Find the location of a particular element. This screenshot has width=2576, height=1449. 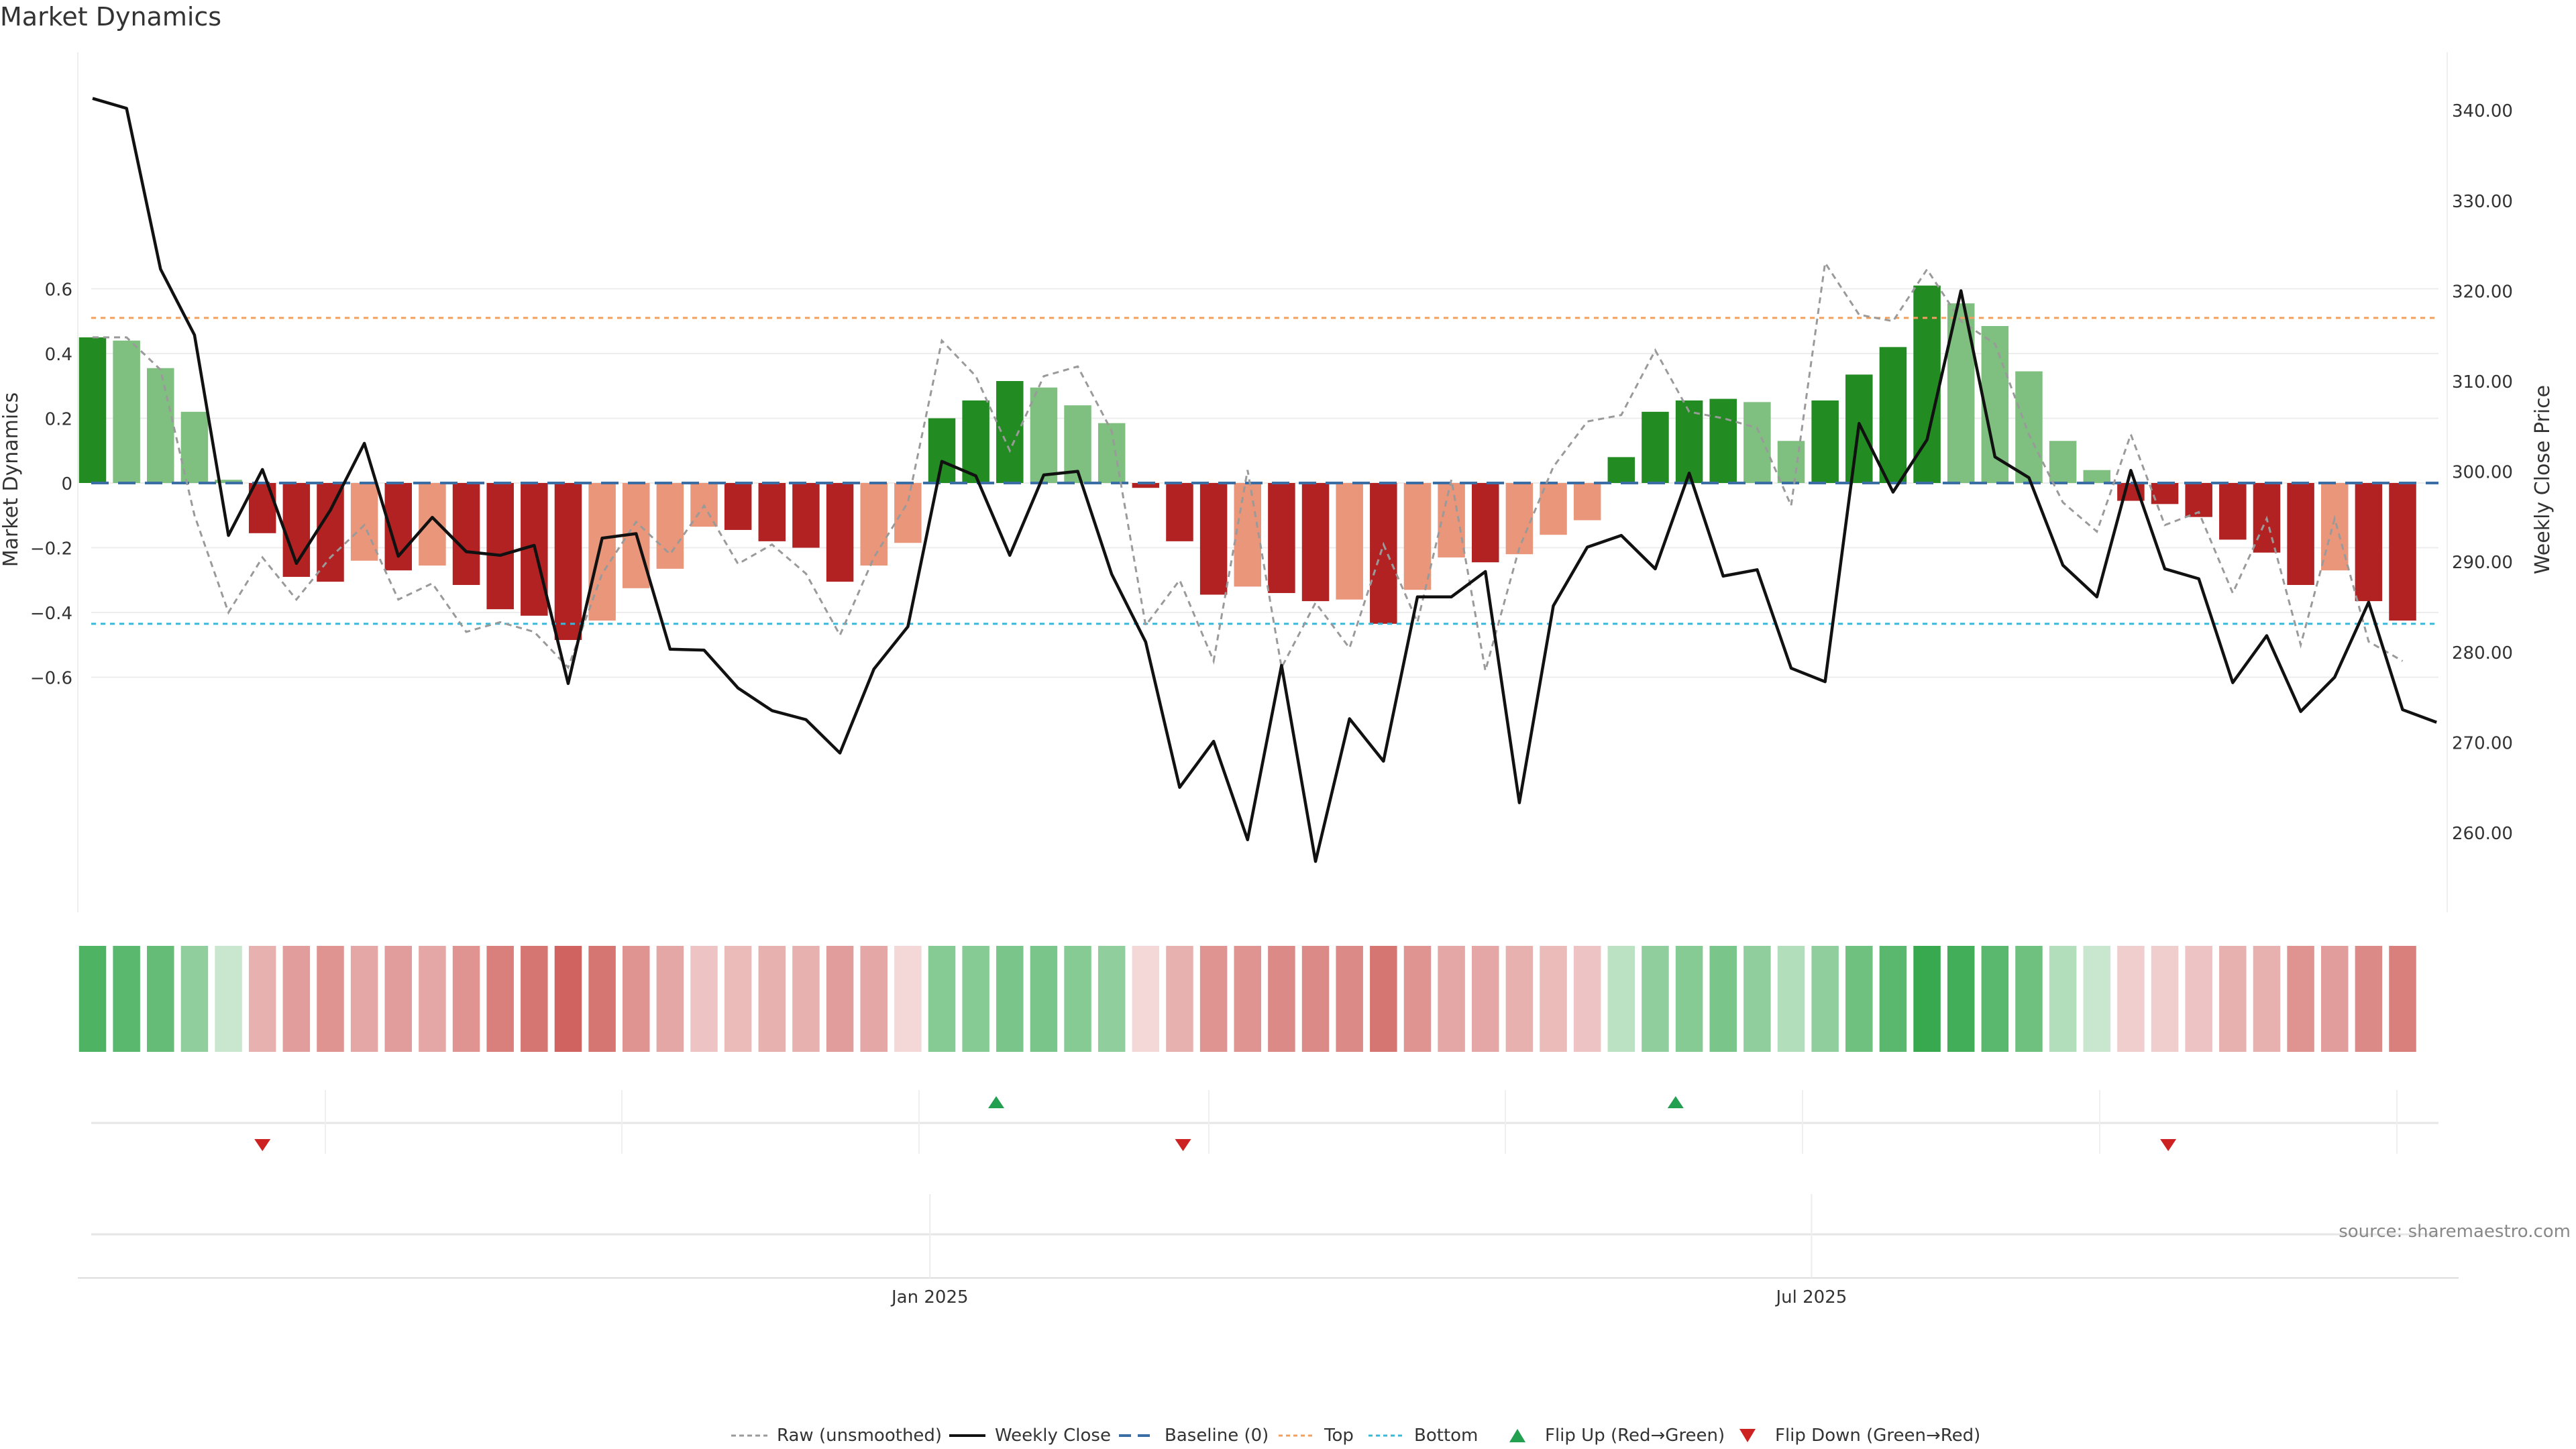

left-tick-label-2: −0.2 is located at coordinates (51, 549).